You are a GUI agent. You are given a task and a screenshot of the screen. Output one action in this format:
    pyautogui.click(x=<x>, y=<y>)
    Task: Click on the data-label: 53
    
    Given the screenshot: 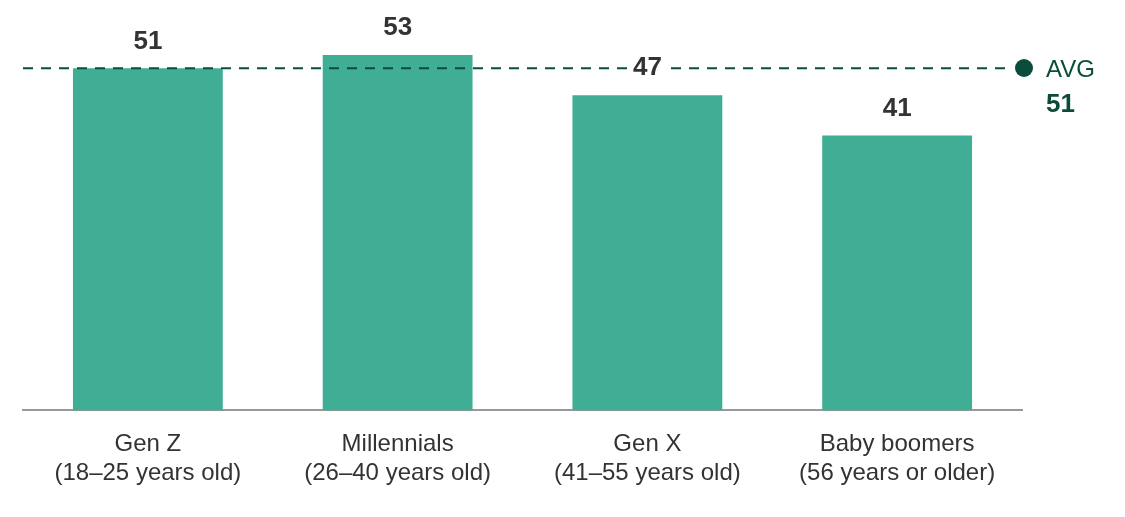 What is the action you would take?
    pyautogui.click(x=398, y=26)
    